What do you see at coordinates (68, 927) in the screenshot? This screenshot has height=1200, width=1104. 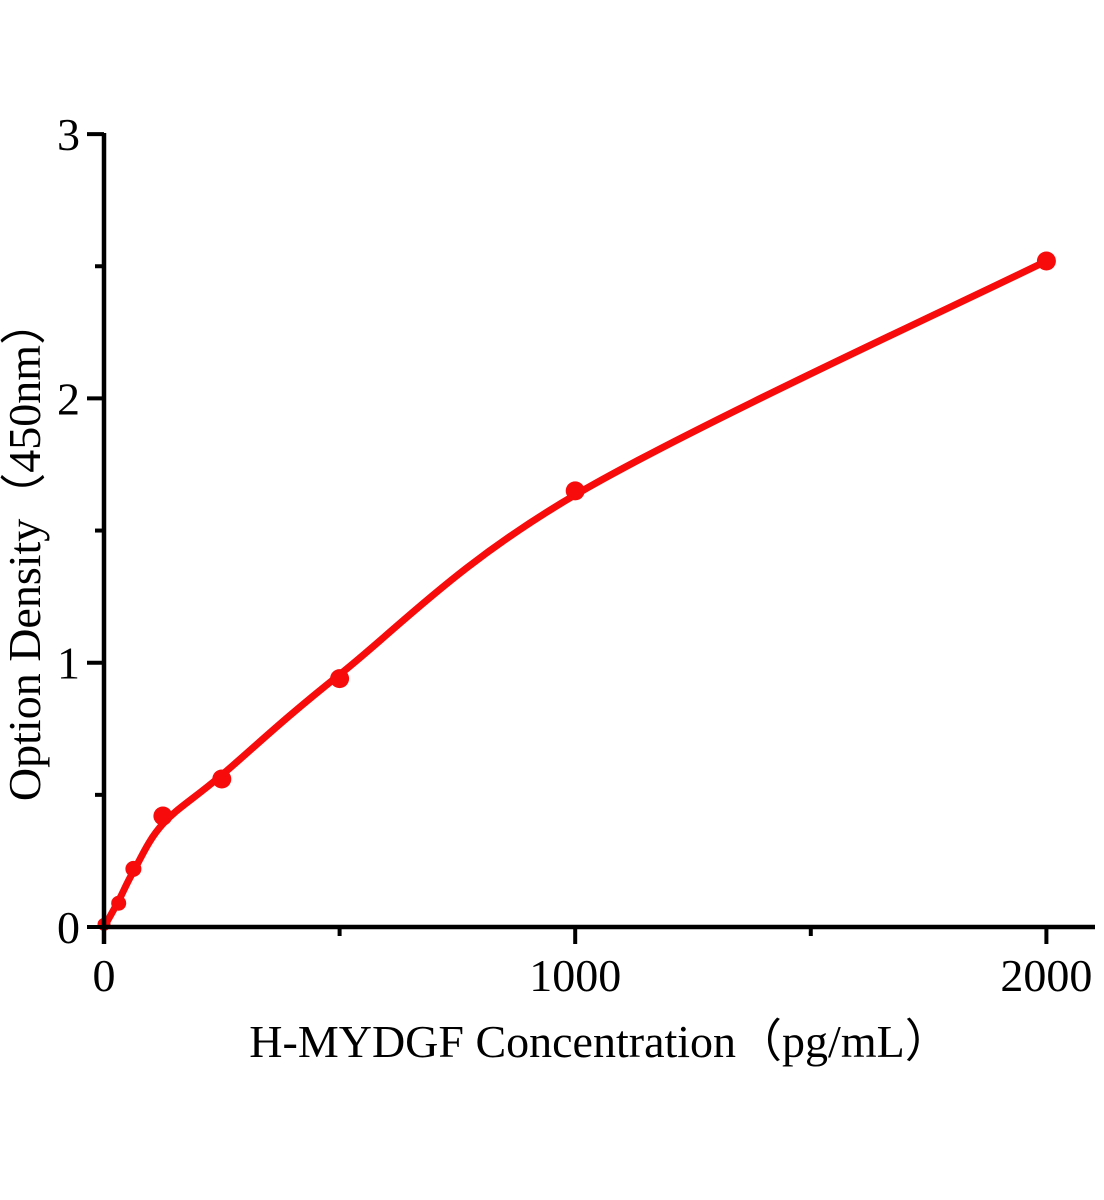 I see `y-tick-label: 0` at bounding box center [68, 927].